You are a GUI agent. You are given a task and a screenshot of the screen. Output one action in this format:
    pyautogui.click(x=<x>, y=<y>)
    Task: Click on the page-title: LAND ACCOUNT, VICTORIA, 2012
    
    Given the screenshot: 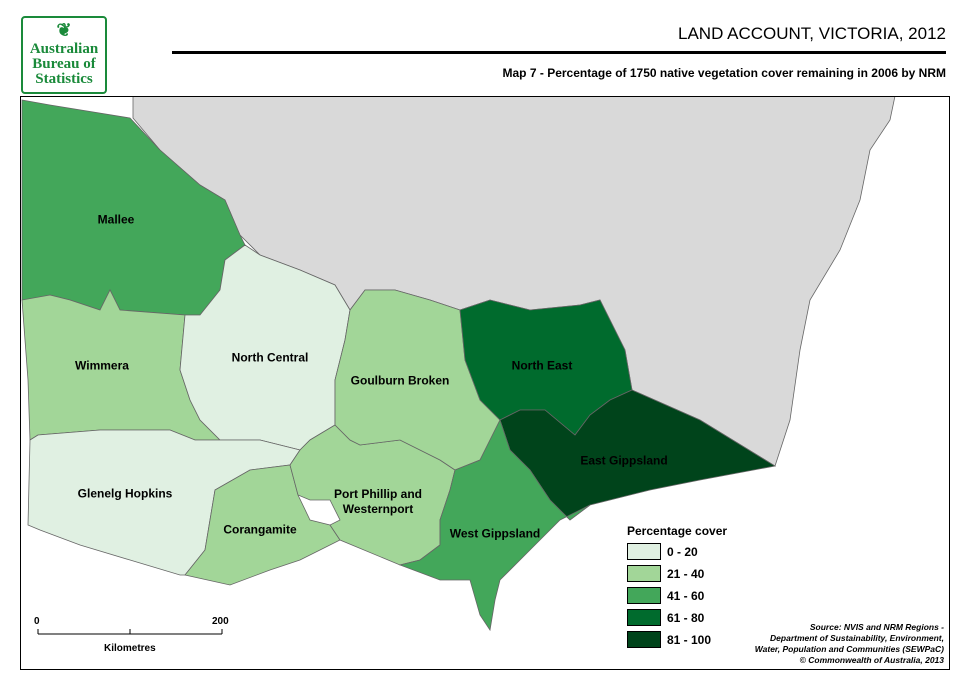 What is the action you would take?
    pyautogui.click(x=812, y=33)
    